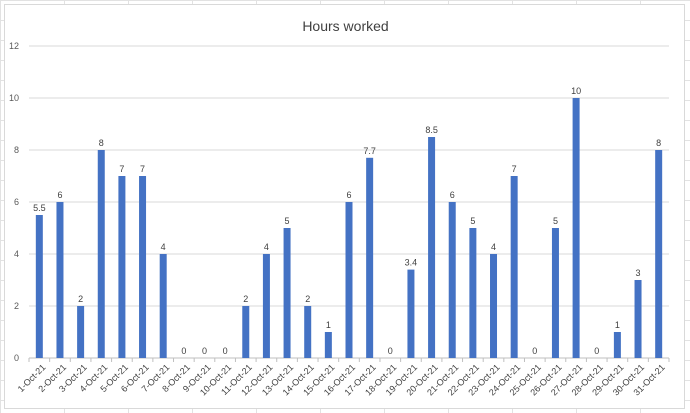 Image resolution: width=690 pixels, height=413 pixels. I want to click on data-label: 5.5, so click(39, 208).